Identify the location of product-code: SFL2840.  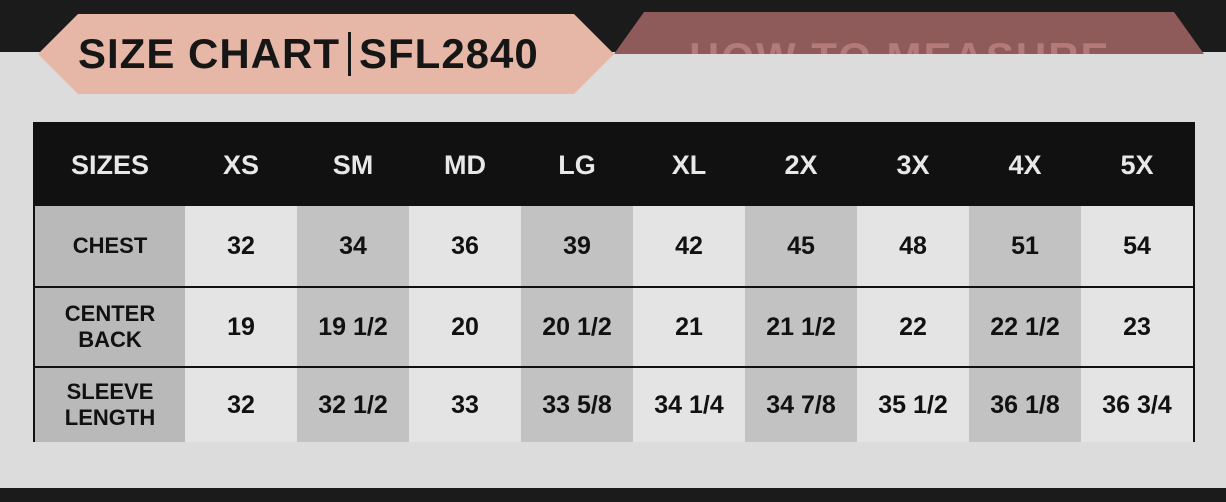
(449, 53).